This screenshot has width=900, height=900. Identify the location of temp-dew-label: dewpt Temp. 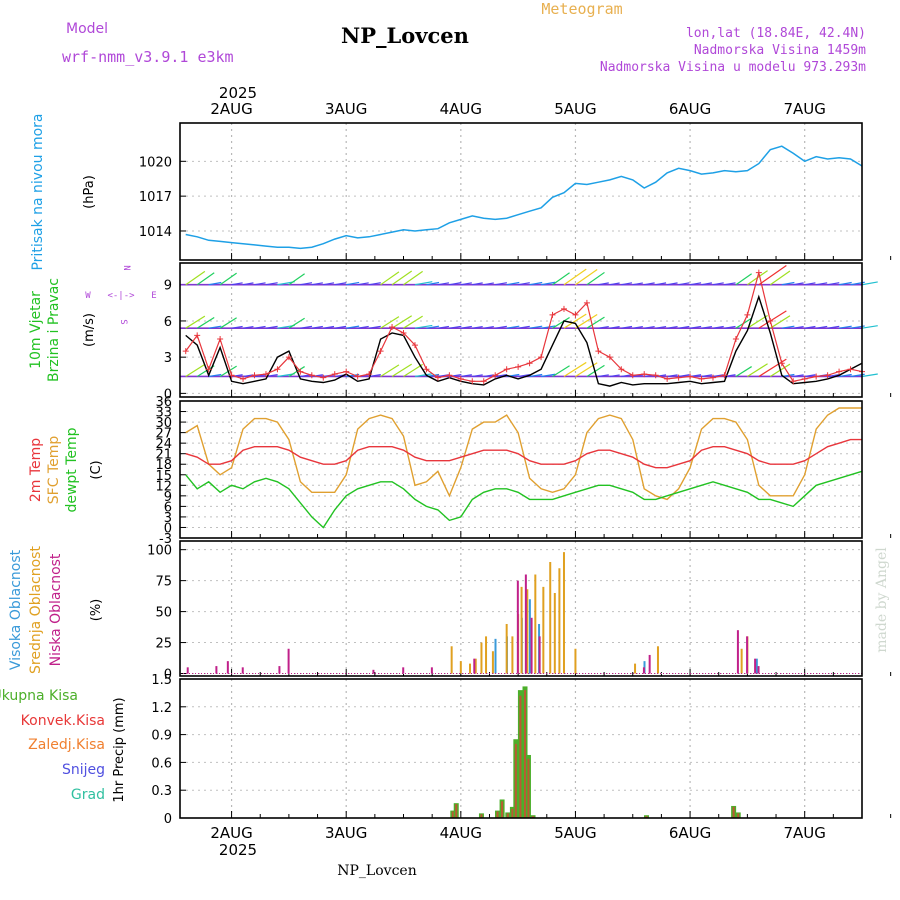
(72, 469).